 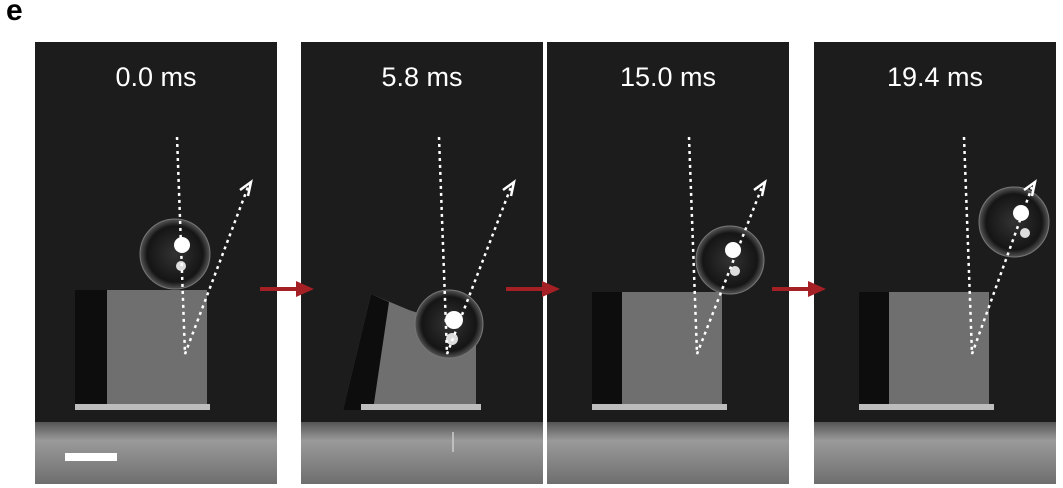 I want to click on time-label-4: 19.4 ms, so click(x=935, y=77).